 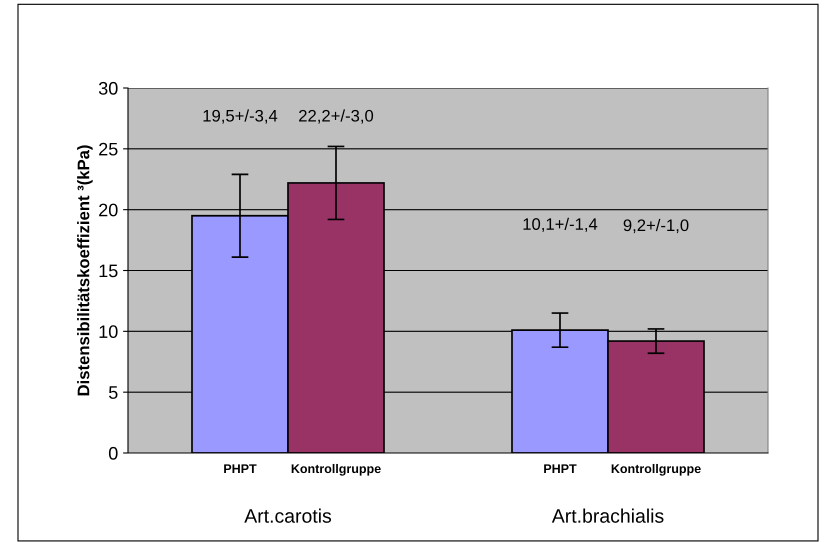 What do you see at coordinates (288, 515) in the screenshot?
I see `x-tick-label: Art.carotis` at bounding box center [288, 515].